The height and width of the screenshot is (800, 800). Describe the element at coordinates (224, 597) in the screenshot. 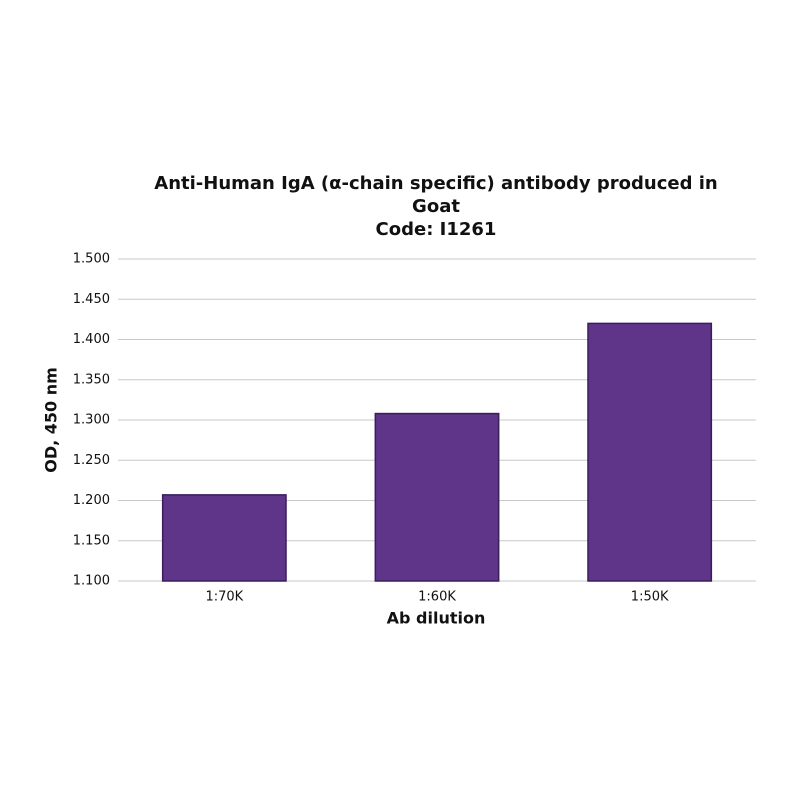

I see `x-tick-label: 1:70K` at that location.